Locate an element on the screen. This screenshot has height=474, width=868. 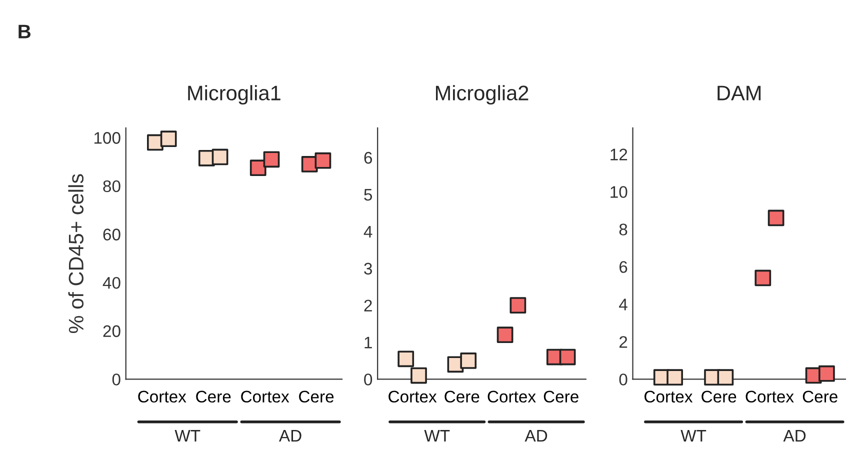
chart-title: Microglia2 is located at coordinates (482, 95).